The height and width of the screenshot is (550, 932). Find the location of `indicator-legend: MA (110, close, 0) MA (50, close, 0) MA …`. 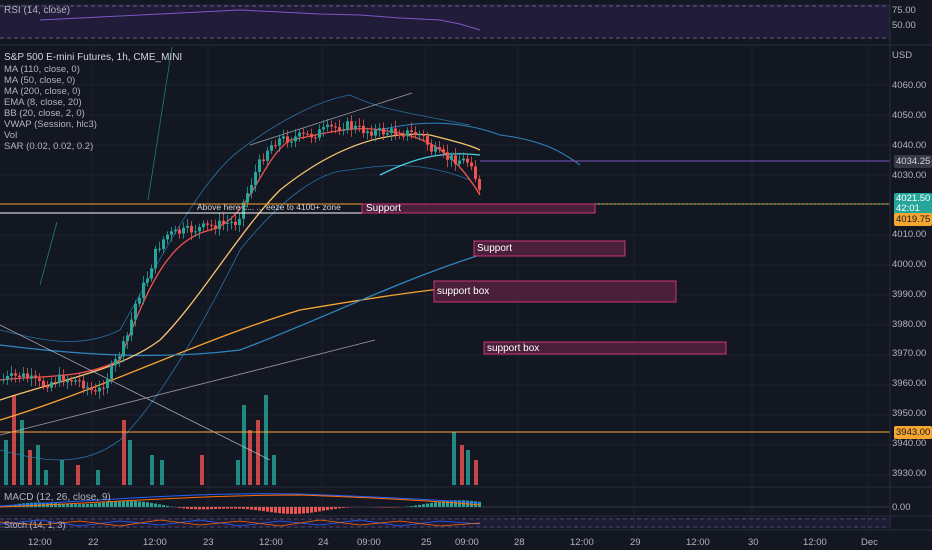

indicator-legend: MA (110, close, 0) MA (50, close, 0) MA … is located at coordinates (50, 108).